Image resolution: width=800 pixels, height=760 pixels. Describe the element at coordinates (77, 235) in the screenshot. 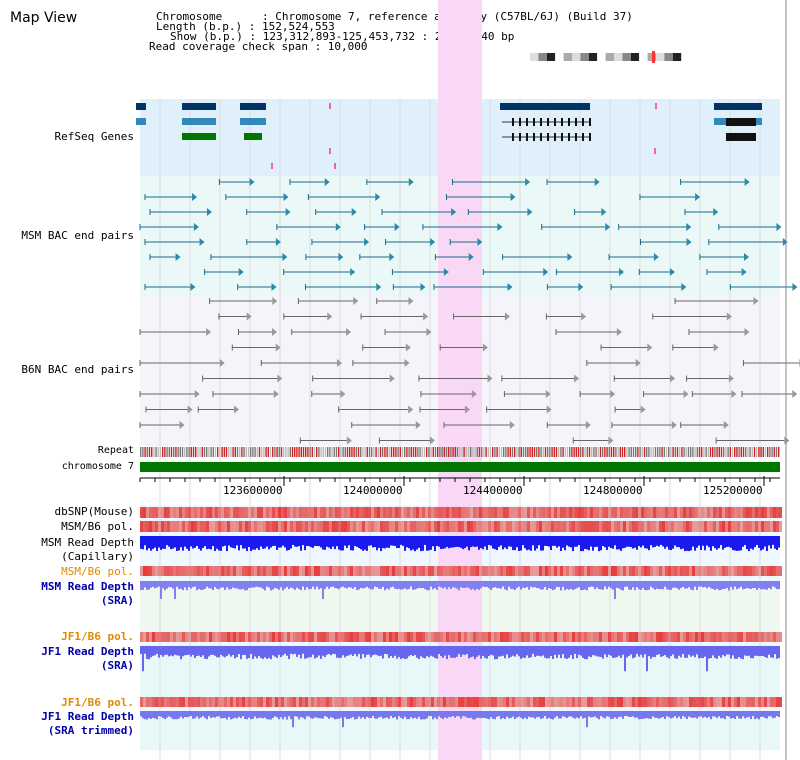

I see `track-label-msm-bac: MSM BAC end pairs` at that location.